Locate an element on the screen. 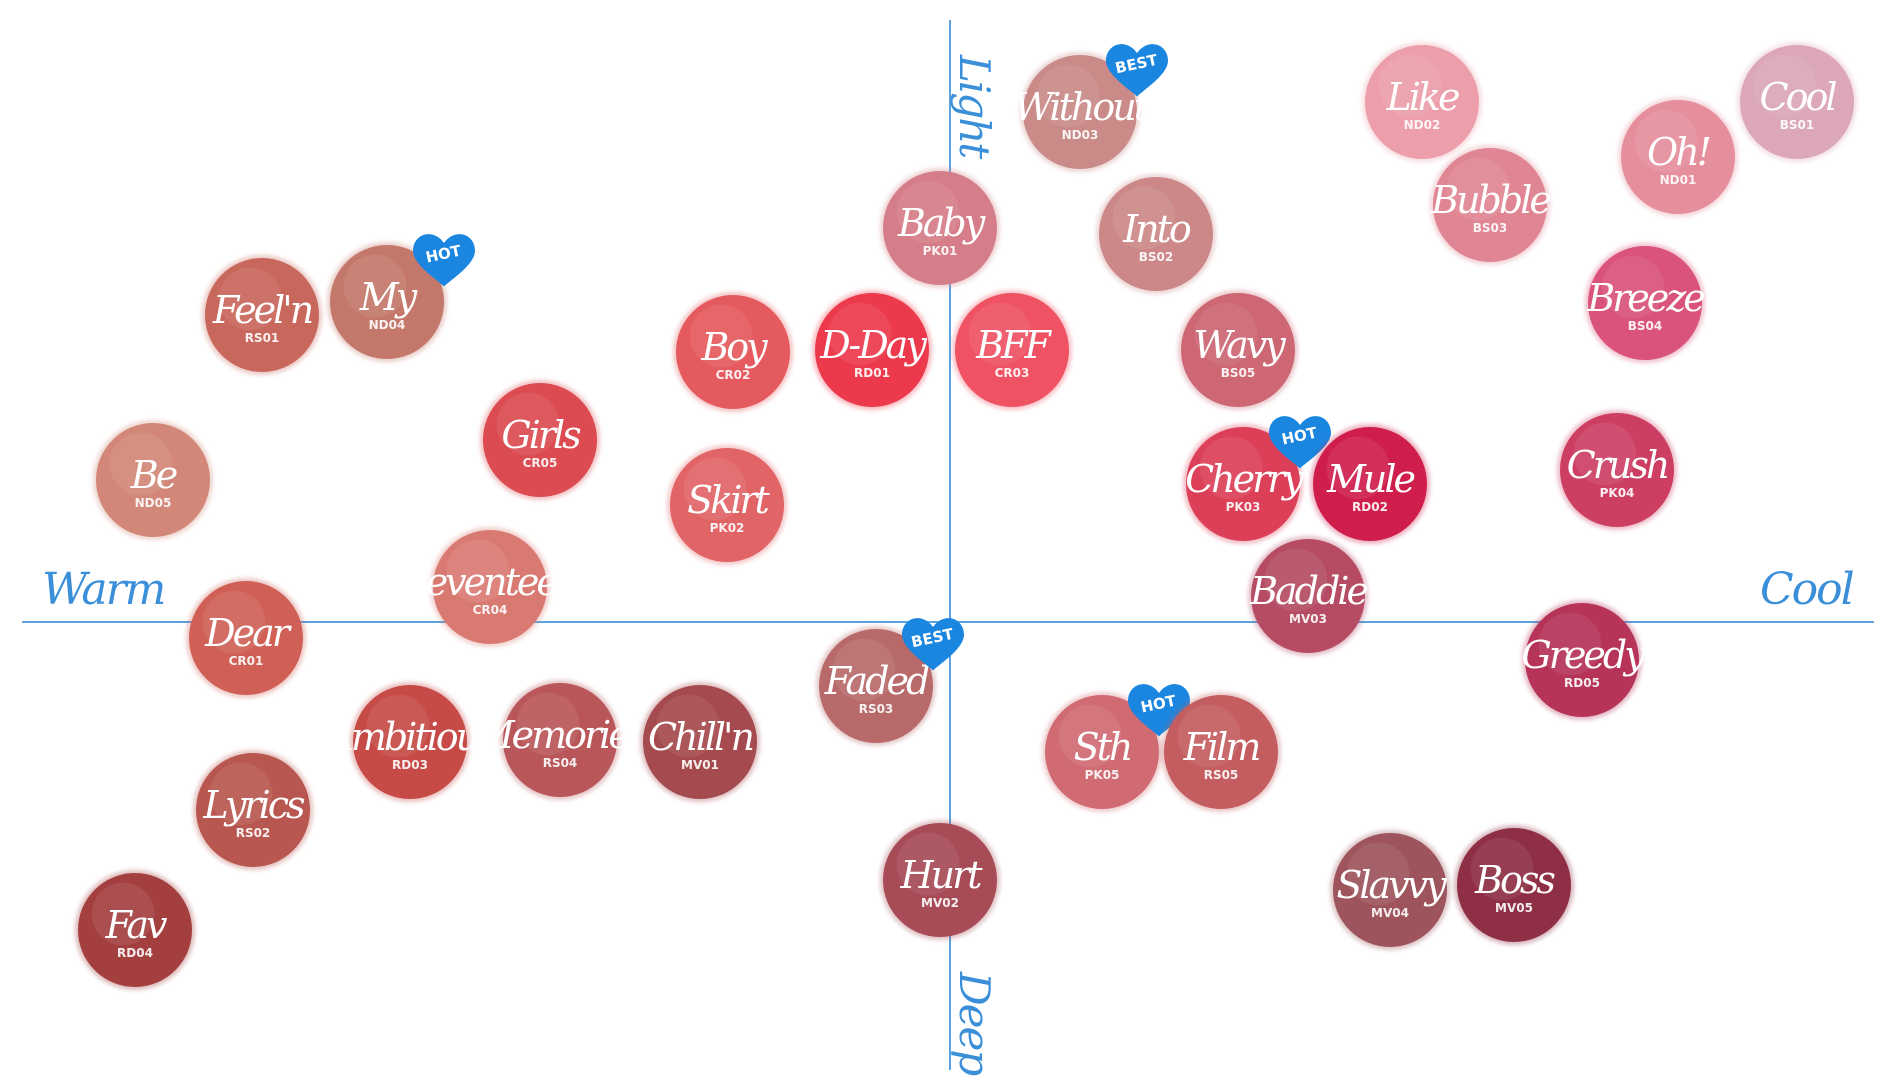  swatch-name: D-Day is located at coordinates (873, 345).